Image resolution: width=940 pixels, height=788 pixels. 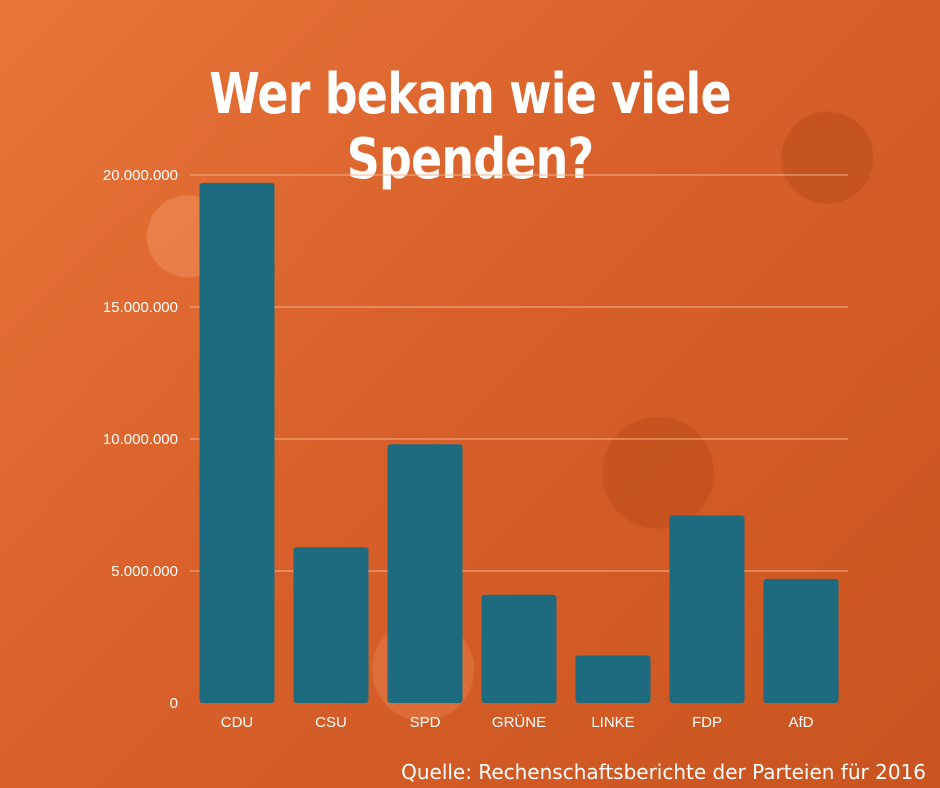 I want to click on y-axis-ticks: 0 5.000.000 10.000.000 15.000.000 20.000.000, so click(x=140, y=439).